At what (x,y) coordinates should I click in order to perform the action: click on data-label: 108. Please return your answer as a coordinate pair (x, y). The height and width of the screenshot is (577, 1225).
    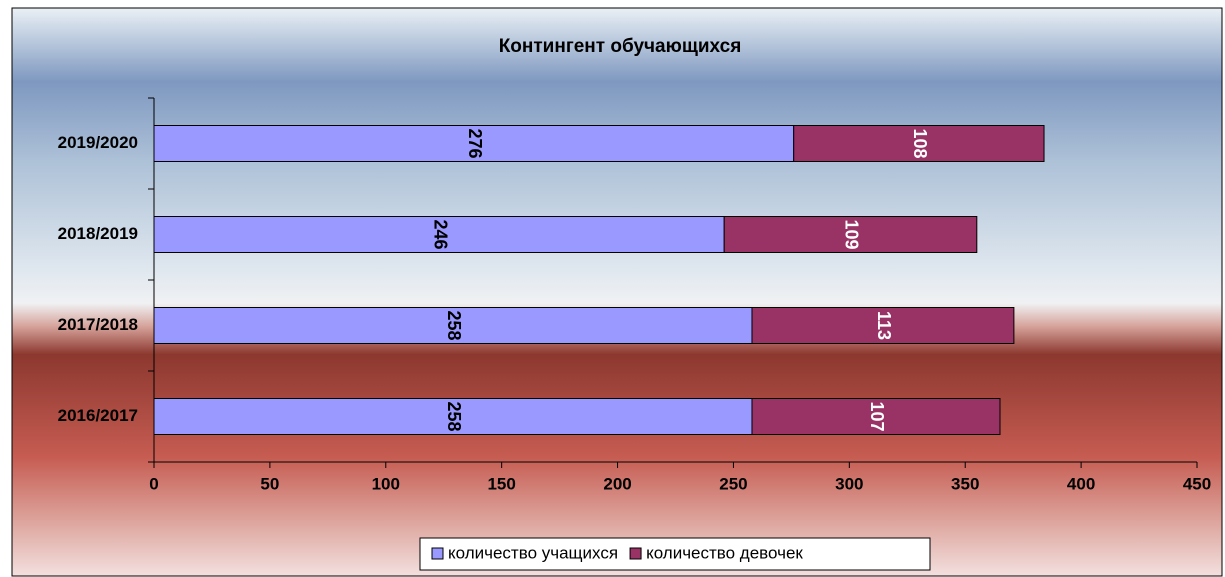
    Looking at the image, I should click on (920, 143).